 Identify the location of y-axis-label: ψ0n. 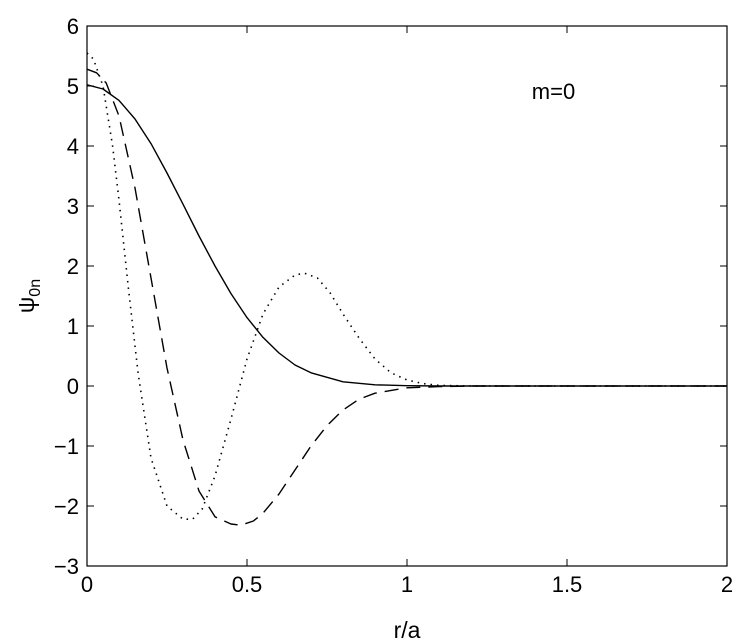
(28, 296).